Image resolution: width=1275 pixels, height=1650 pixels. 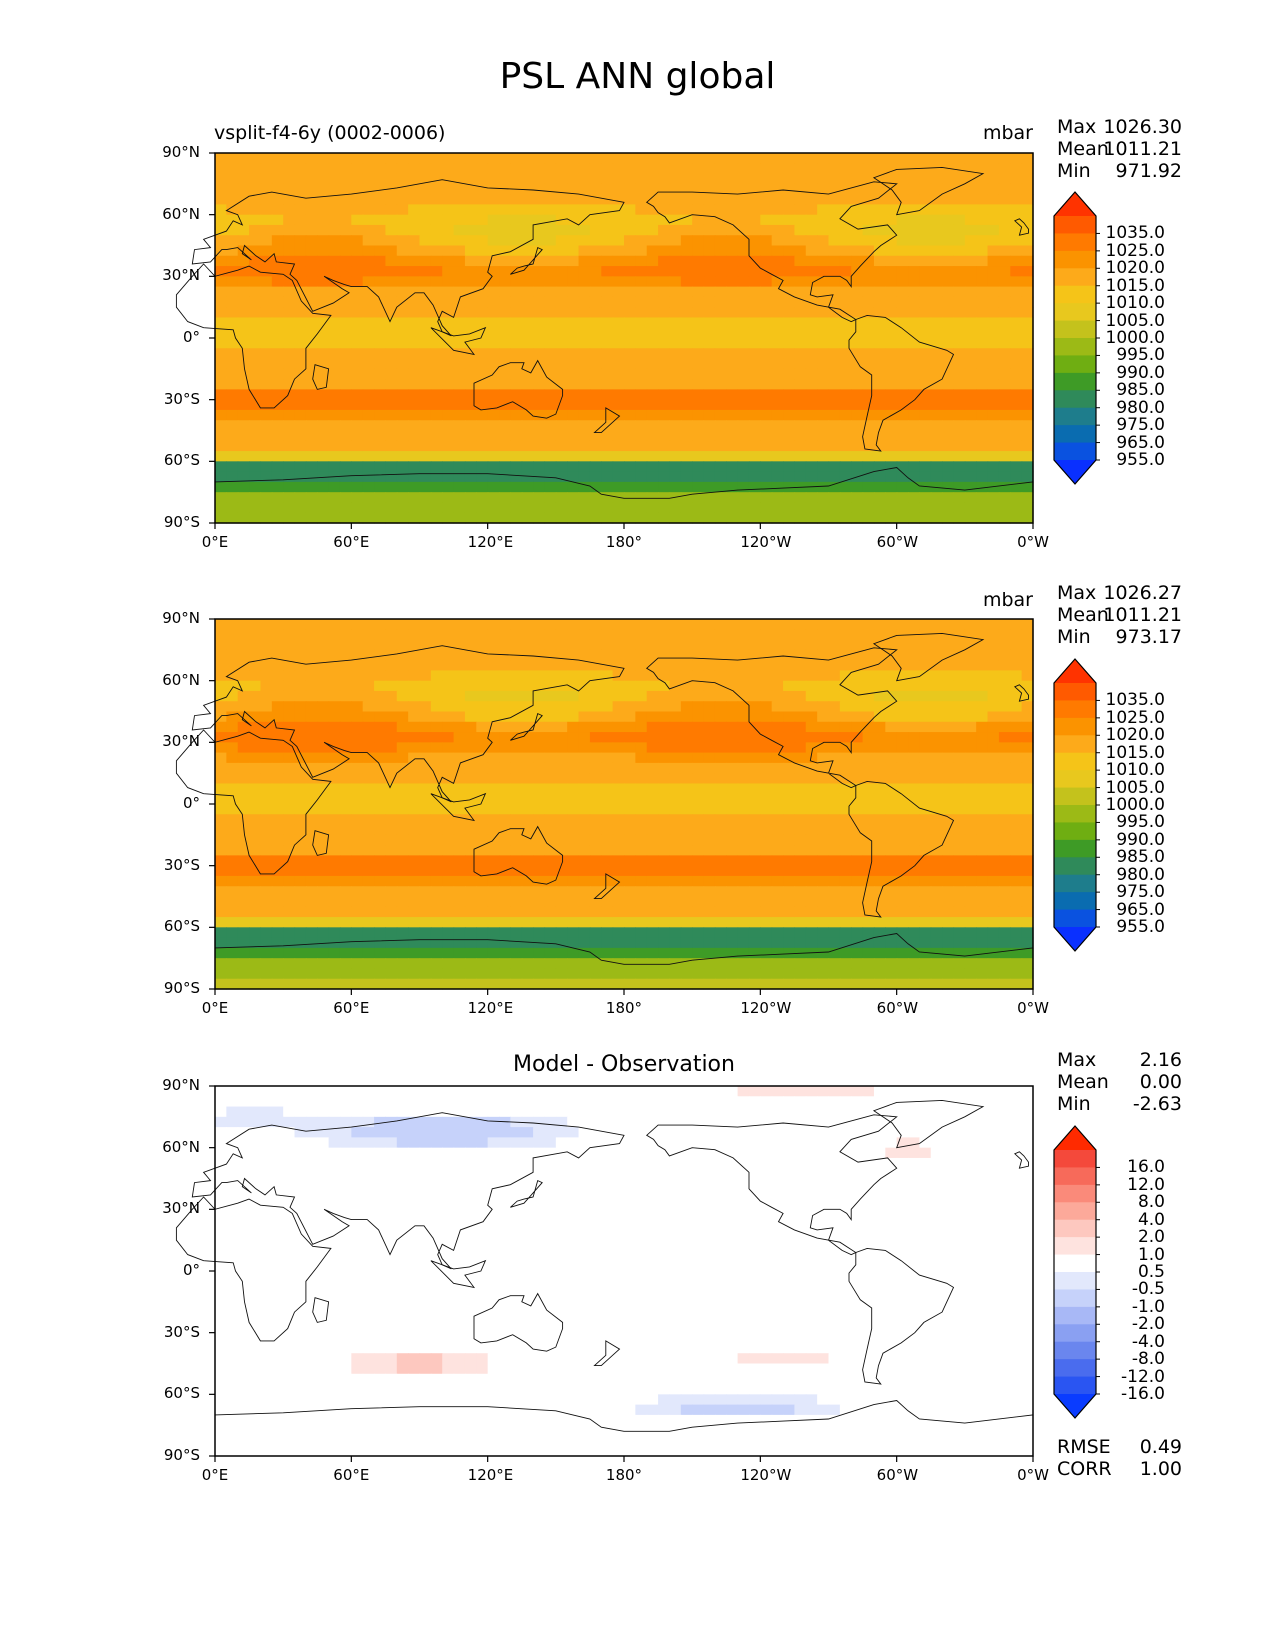 I want to click on colorbar-tick-label: 995.0, so click(x=1140, y=355).